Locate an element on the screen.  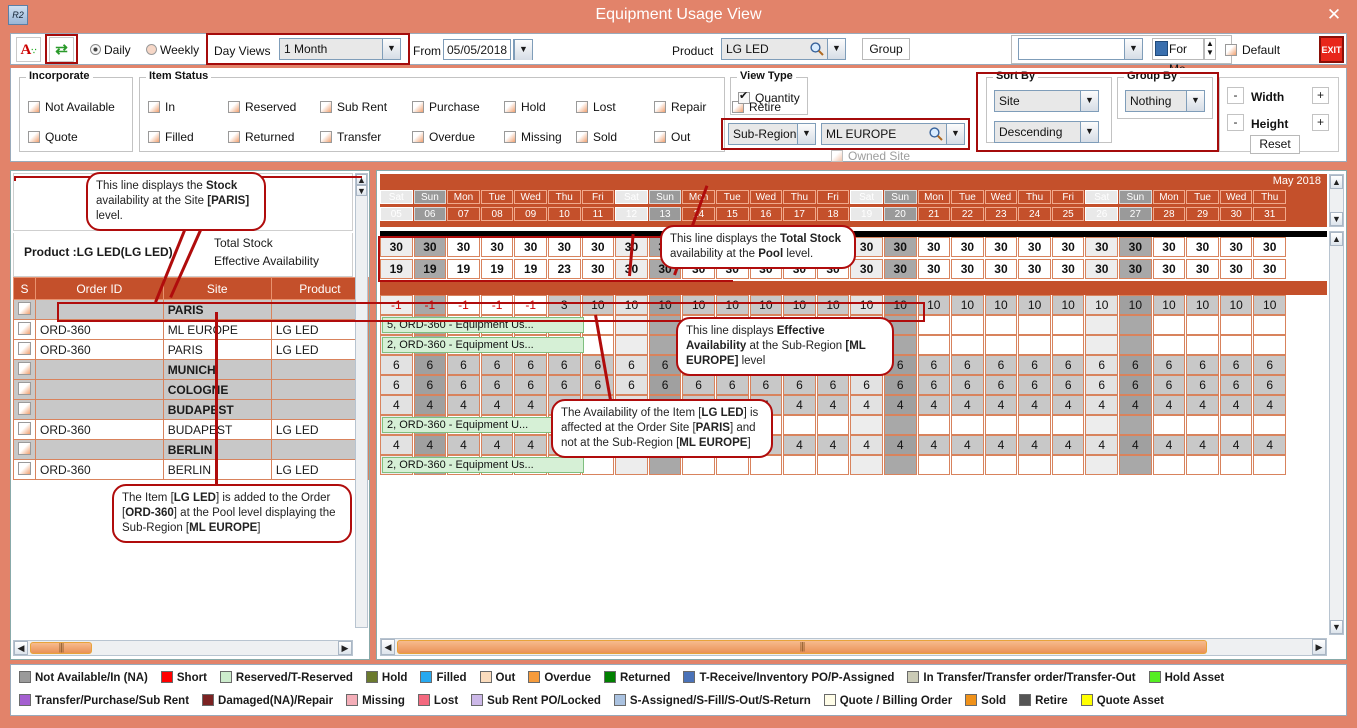
checkbox-not-available: Not Available is located at coordinates (71, 107).